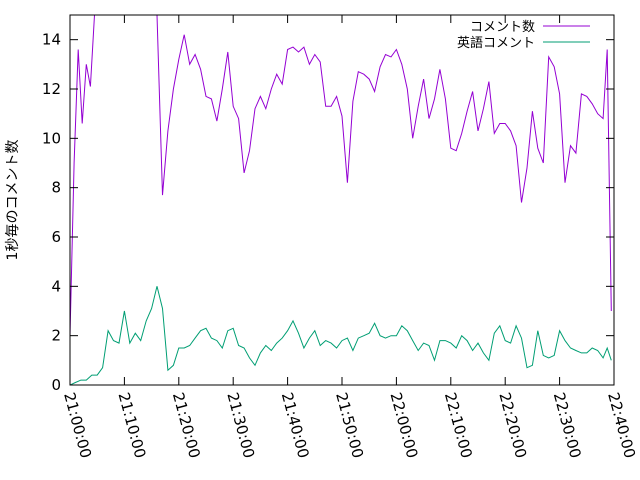 The height and width of the screenshot is (480, 640). Describe the element at coordinates (496, 43) in the screenshot. I see `legend-label-2: 英語コメント` at that location.